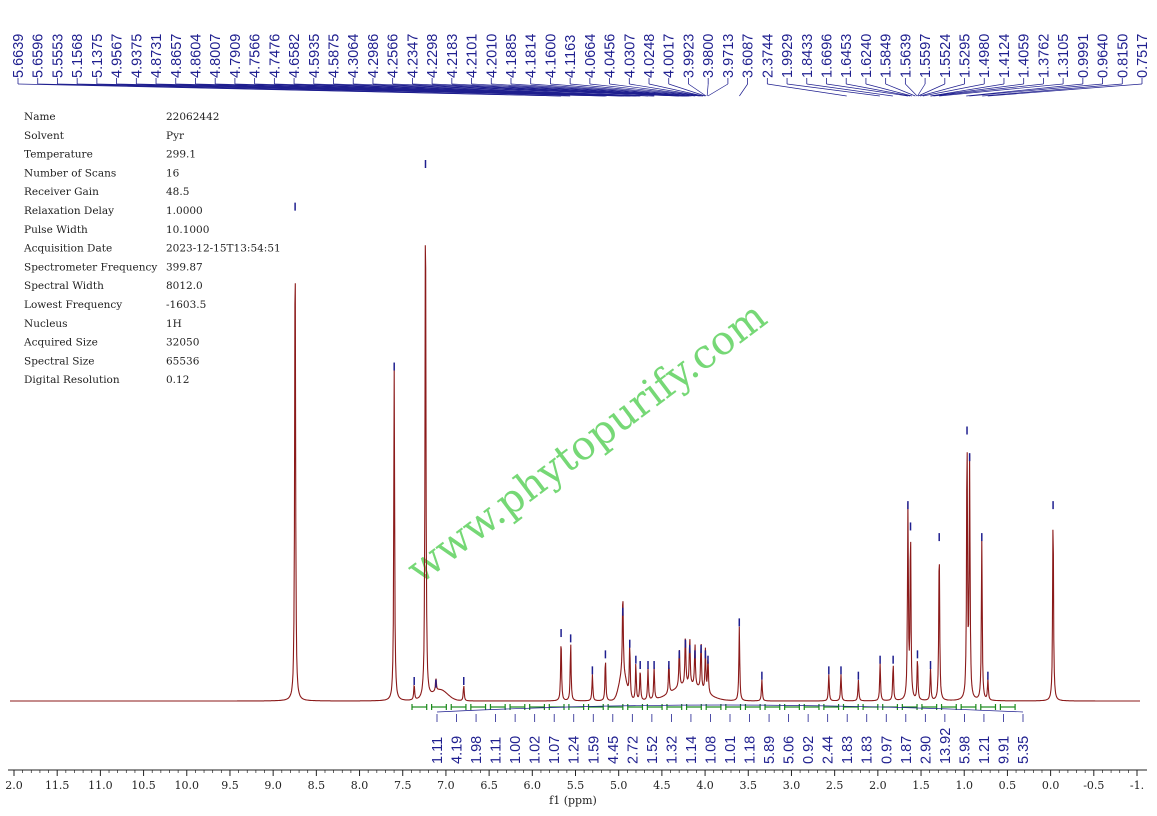 The width and height of the screenshot is (1157, 816). I want to click on x-tick-label: 5.0, so click(619, 785).